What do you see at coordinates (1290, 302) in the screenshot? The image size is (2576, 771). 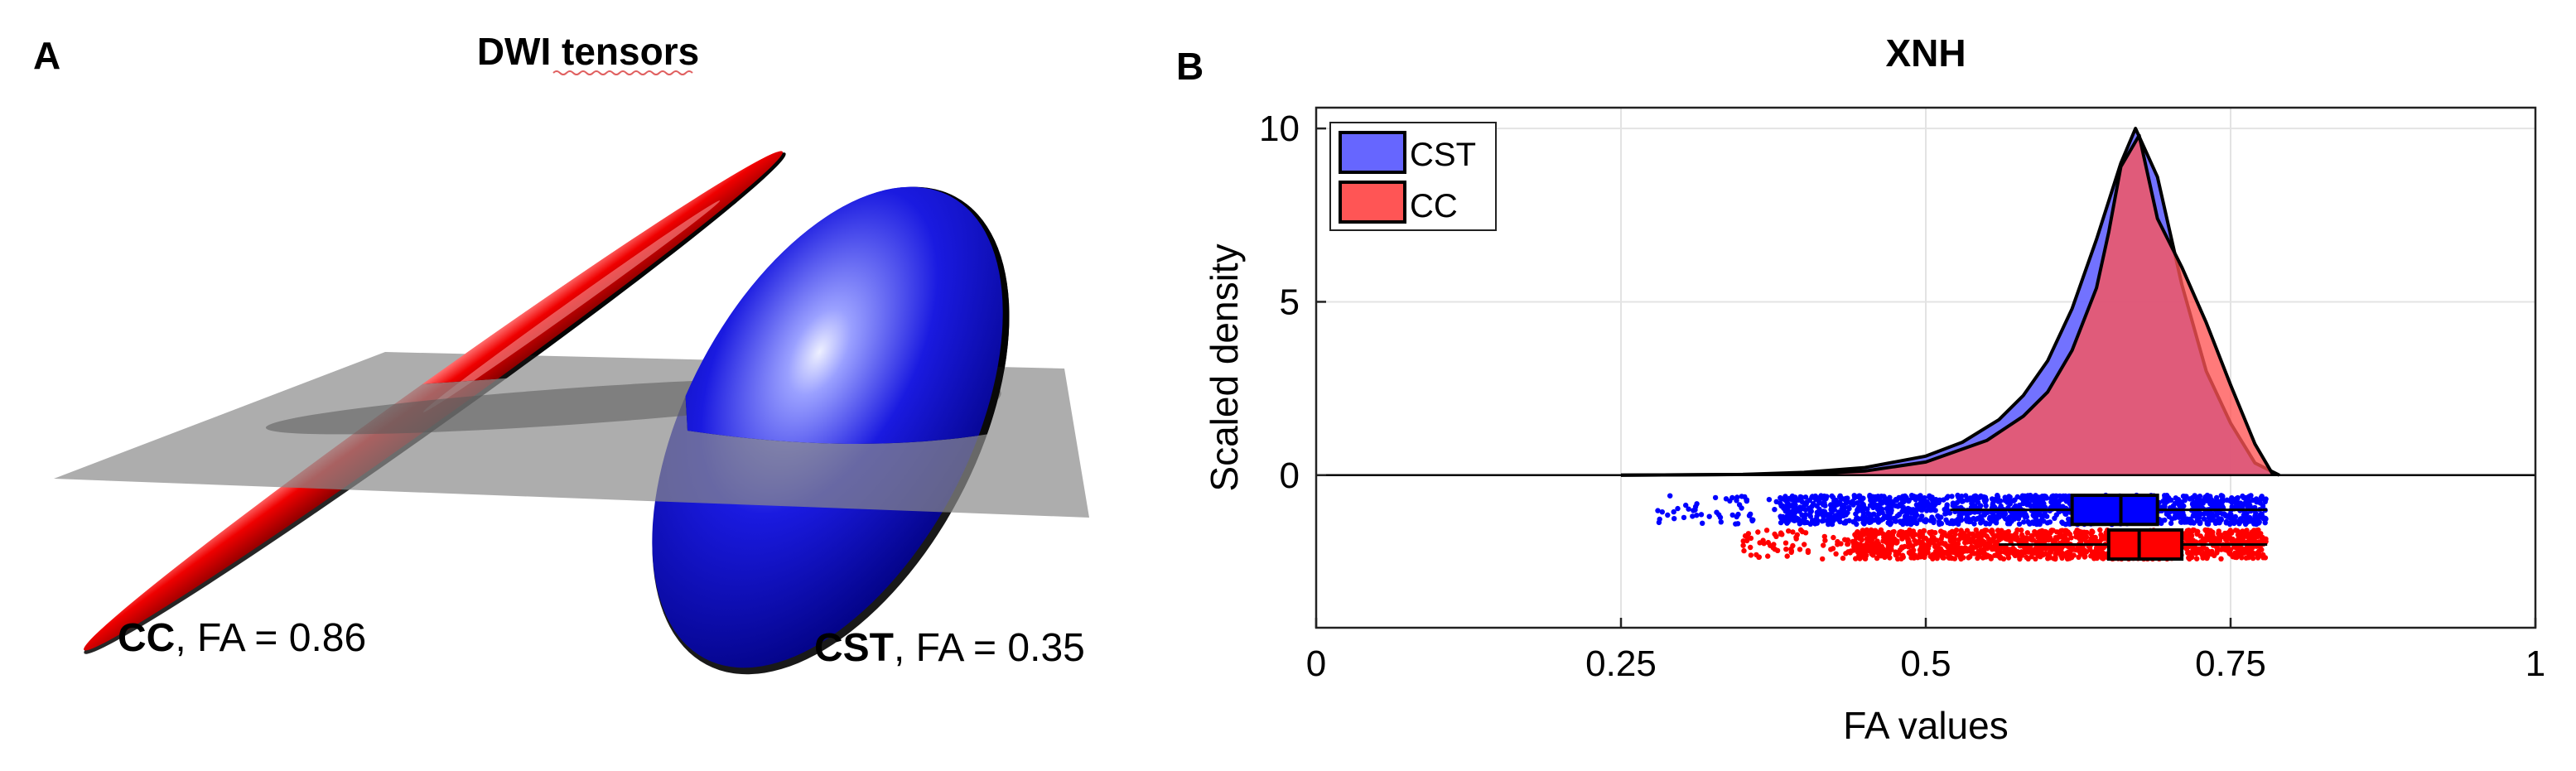 I see `y-tick-label: 5` at bounding box center [1290, 302].